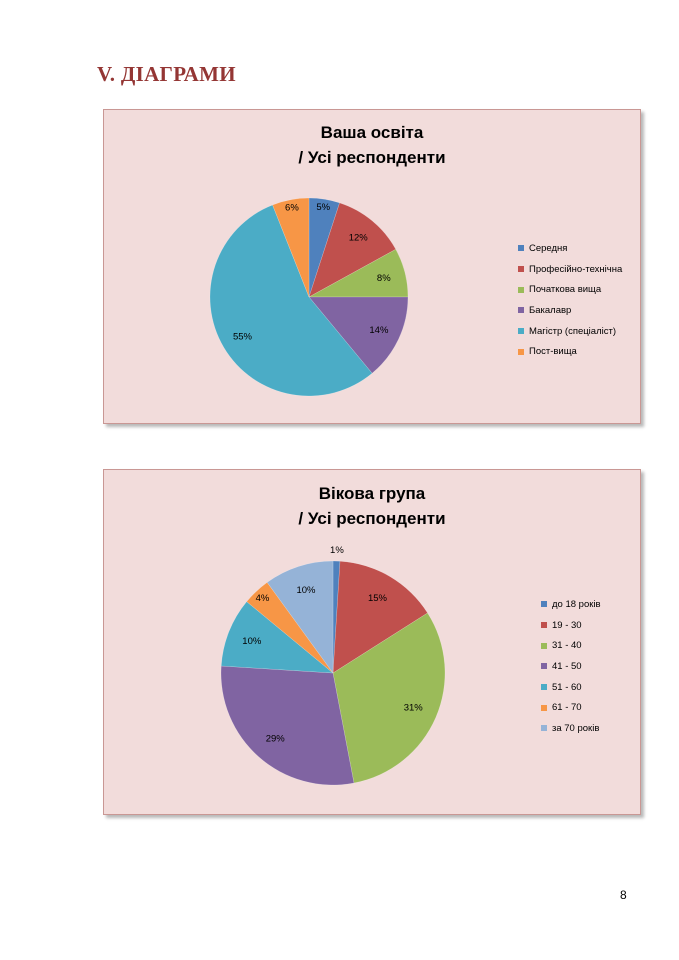 The image size is (679, 960). Describe the element at coordinates (550, 310) in the screenshot. I see `legend-label: Бакалавр` at that location.